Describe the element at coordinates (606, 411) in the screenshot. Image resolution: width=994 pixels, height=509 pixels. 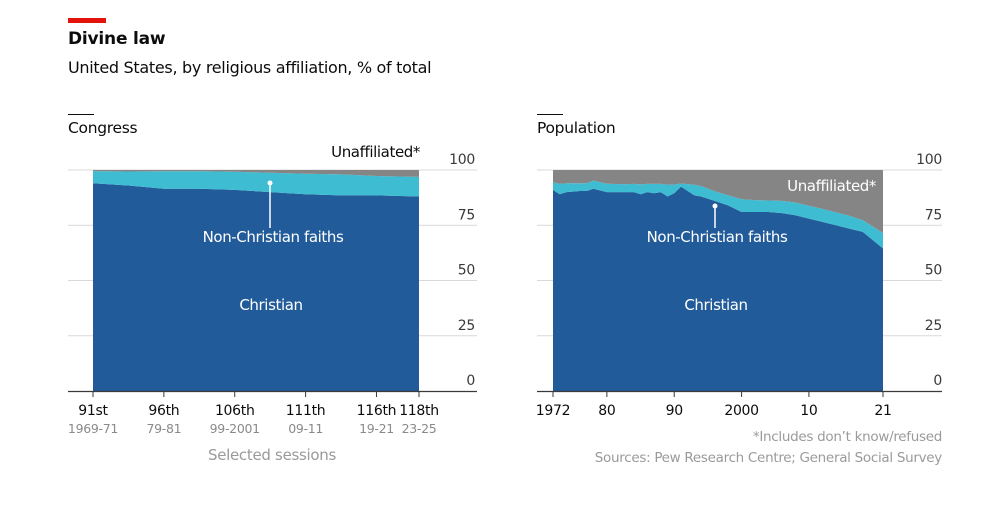
I see `population-xtick-label: 80` at that location.